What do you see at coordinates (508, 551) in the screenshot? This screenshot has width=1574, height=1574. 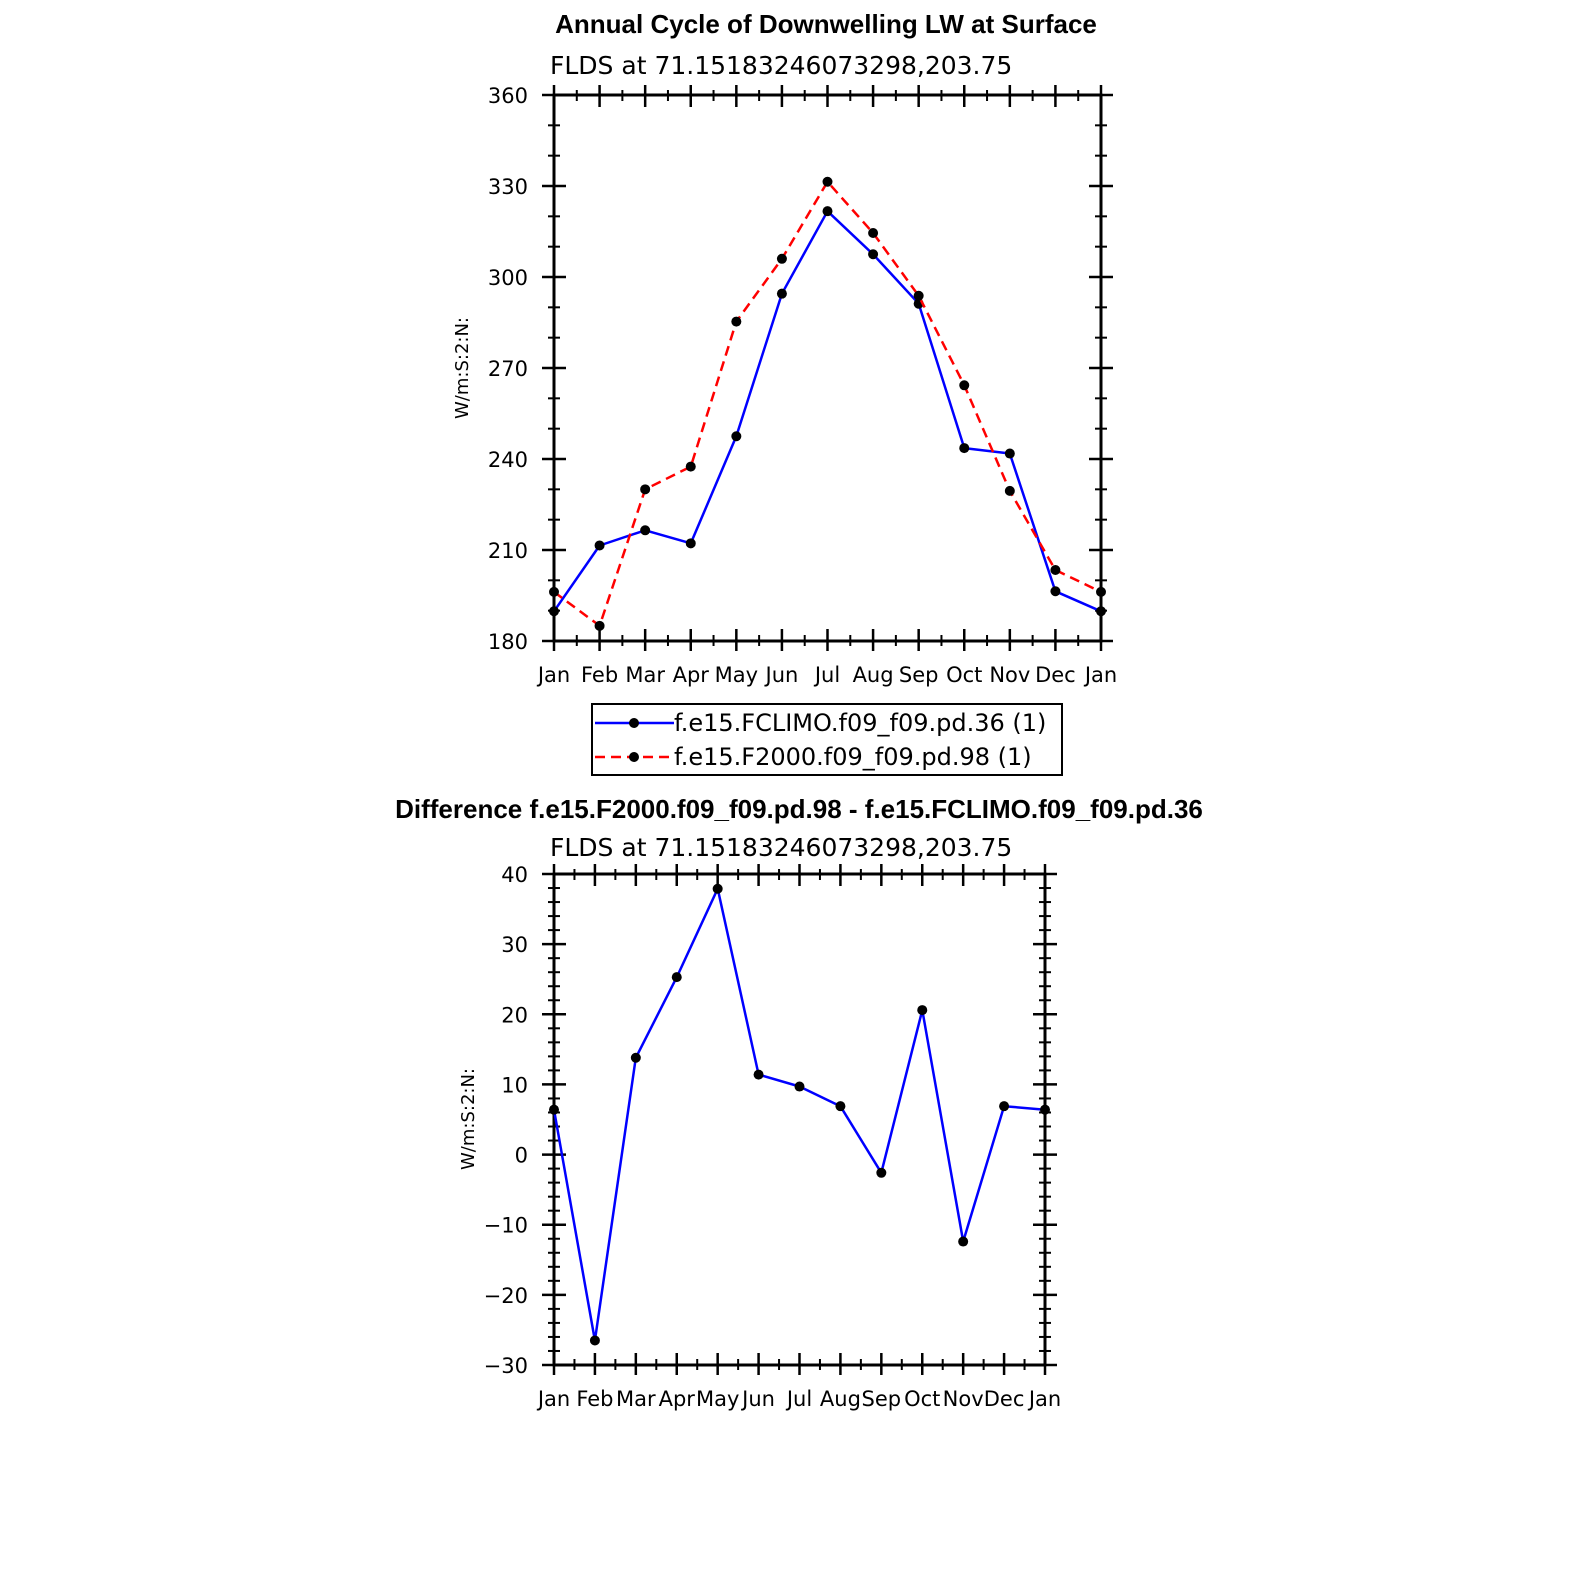 I see `y-tick-label: 210` at bounding box center [508, 551].